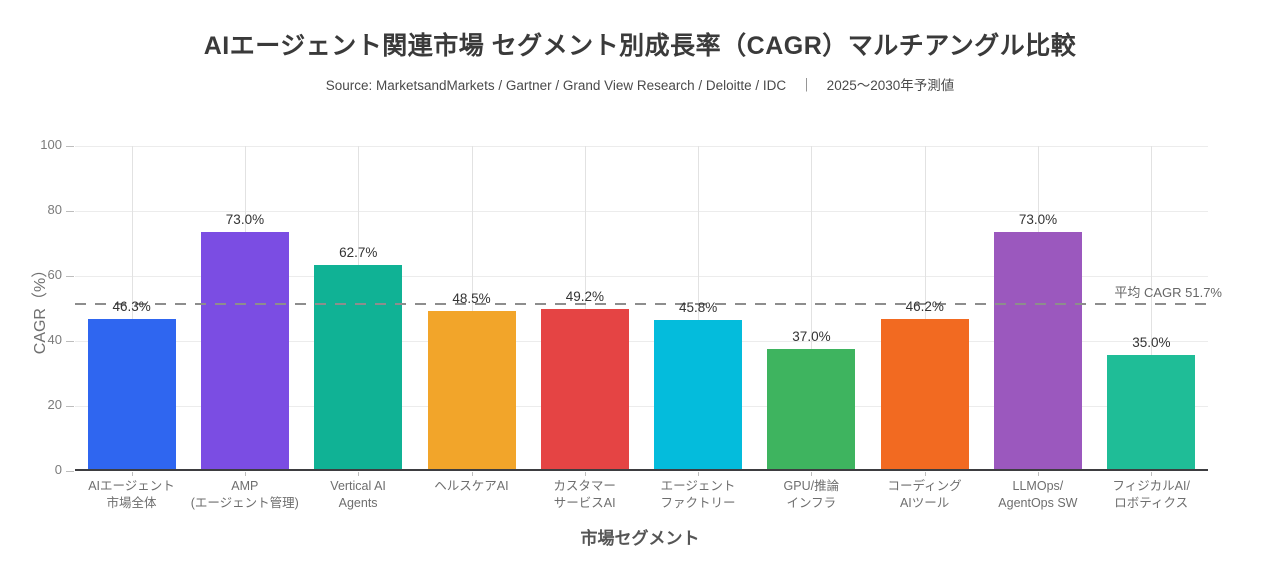  What do you see at coordinates (54, 339) in the screenshot?
I see `y-tick-label: 40` at bounding box center [54, 339].